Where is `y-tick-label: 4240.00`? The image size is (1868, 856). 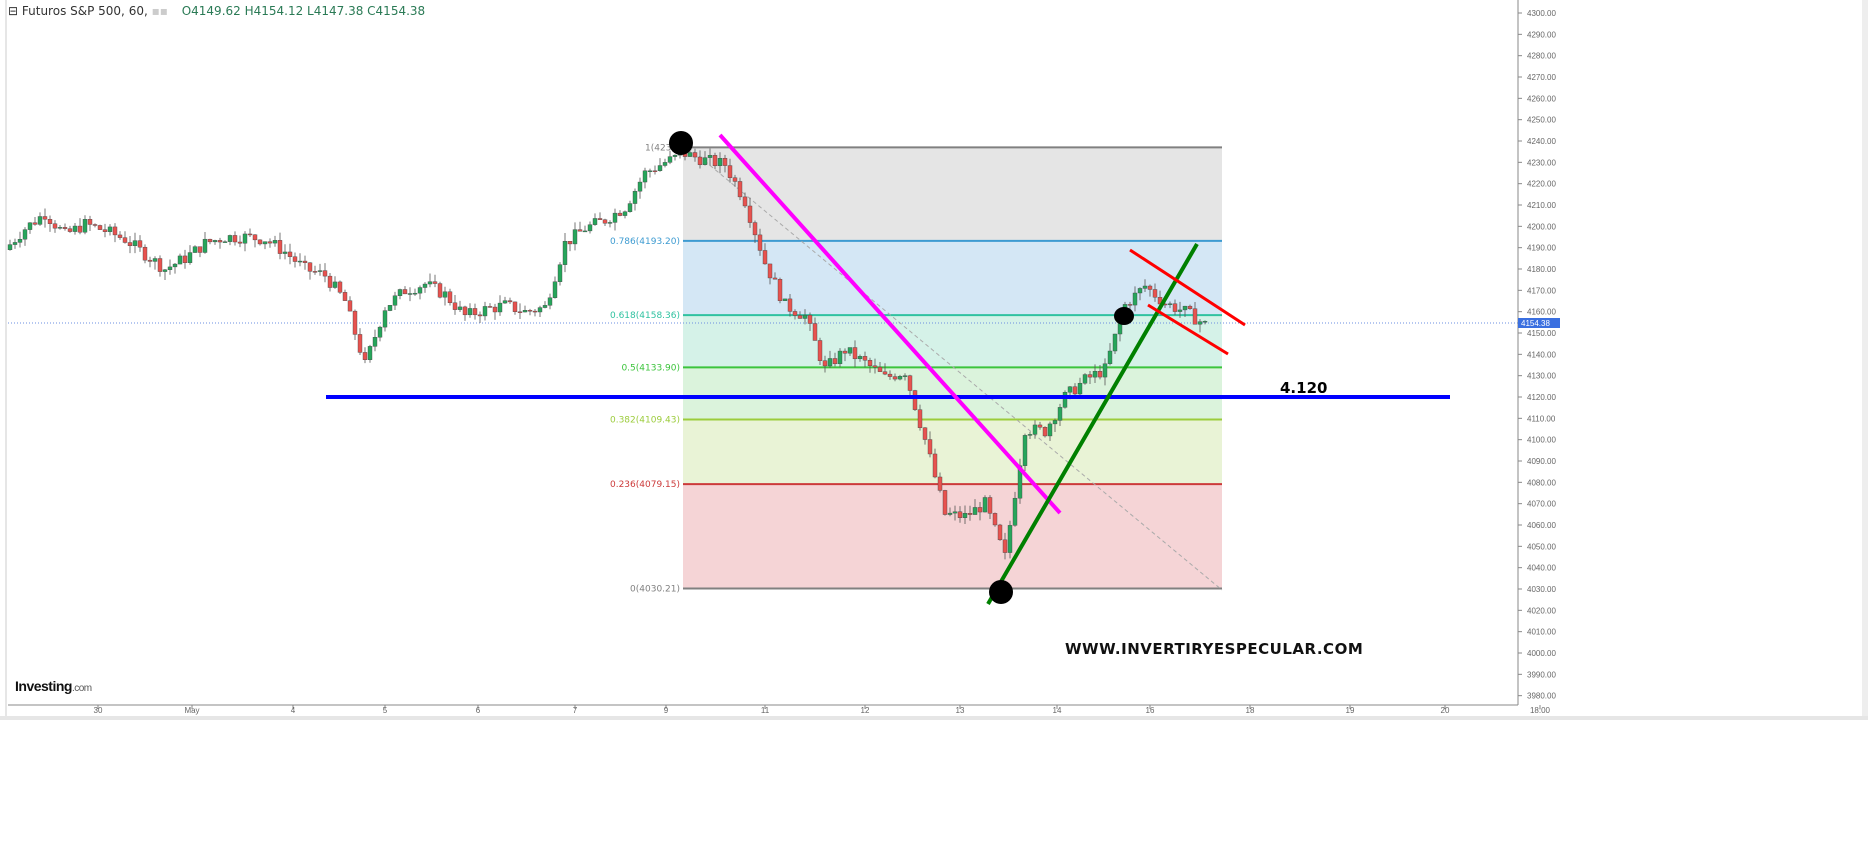 y-tick-label: 4240.00 is located at coordinates (1541, 141).